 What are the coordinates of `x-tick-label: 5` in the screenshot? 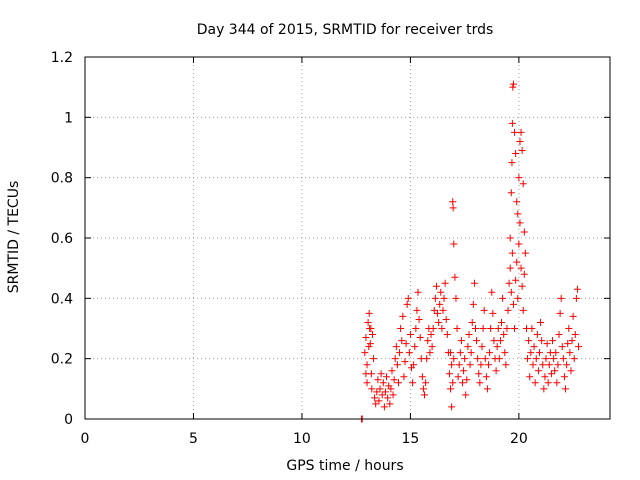 It's located at (193, 439).